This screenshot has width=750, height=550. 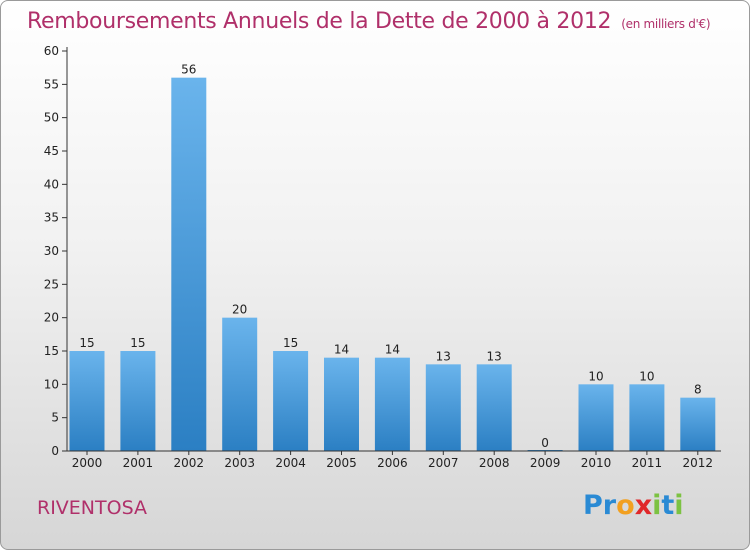 I want to click on value-label-2001: 15, so click(x=137, y=343).